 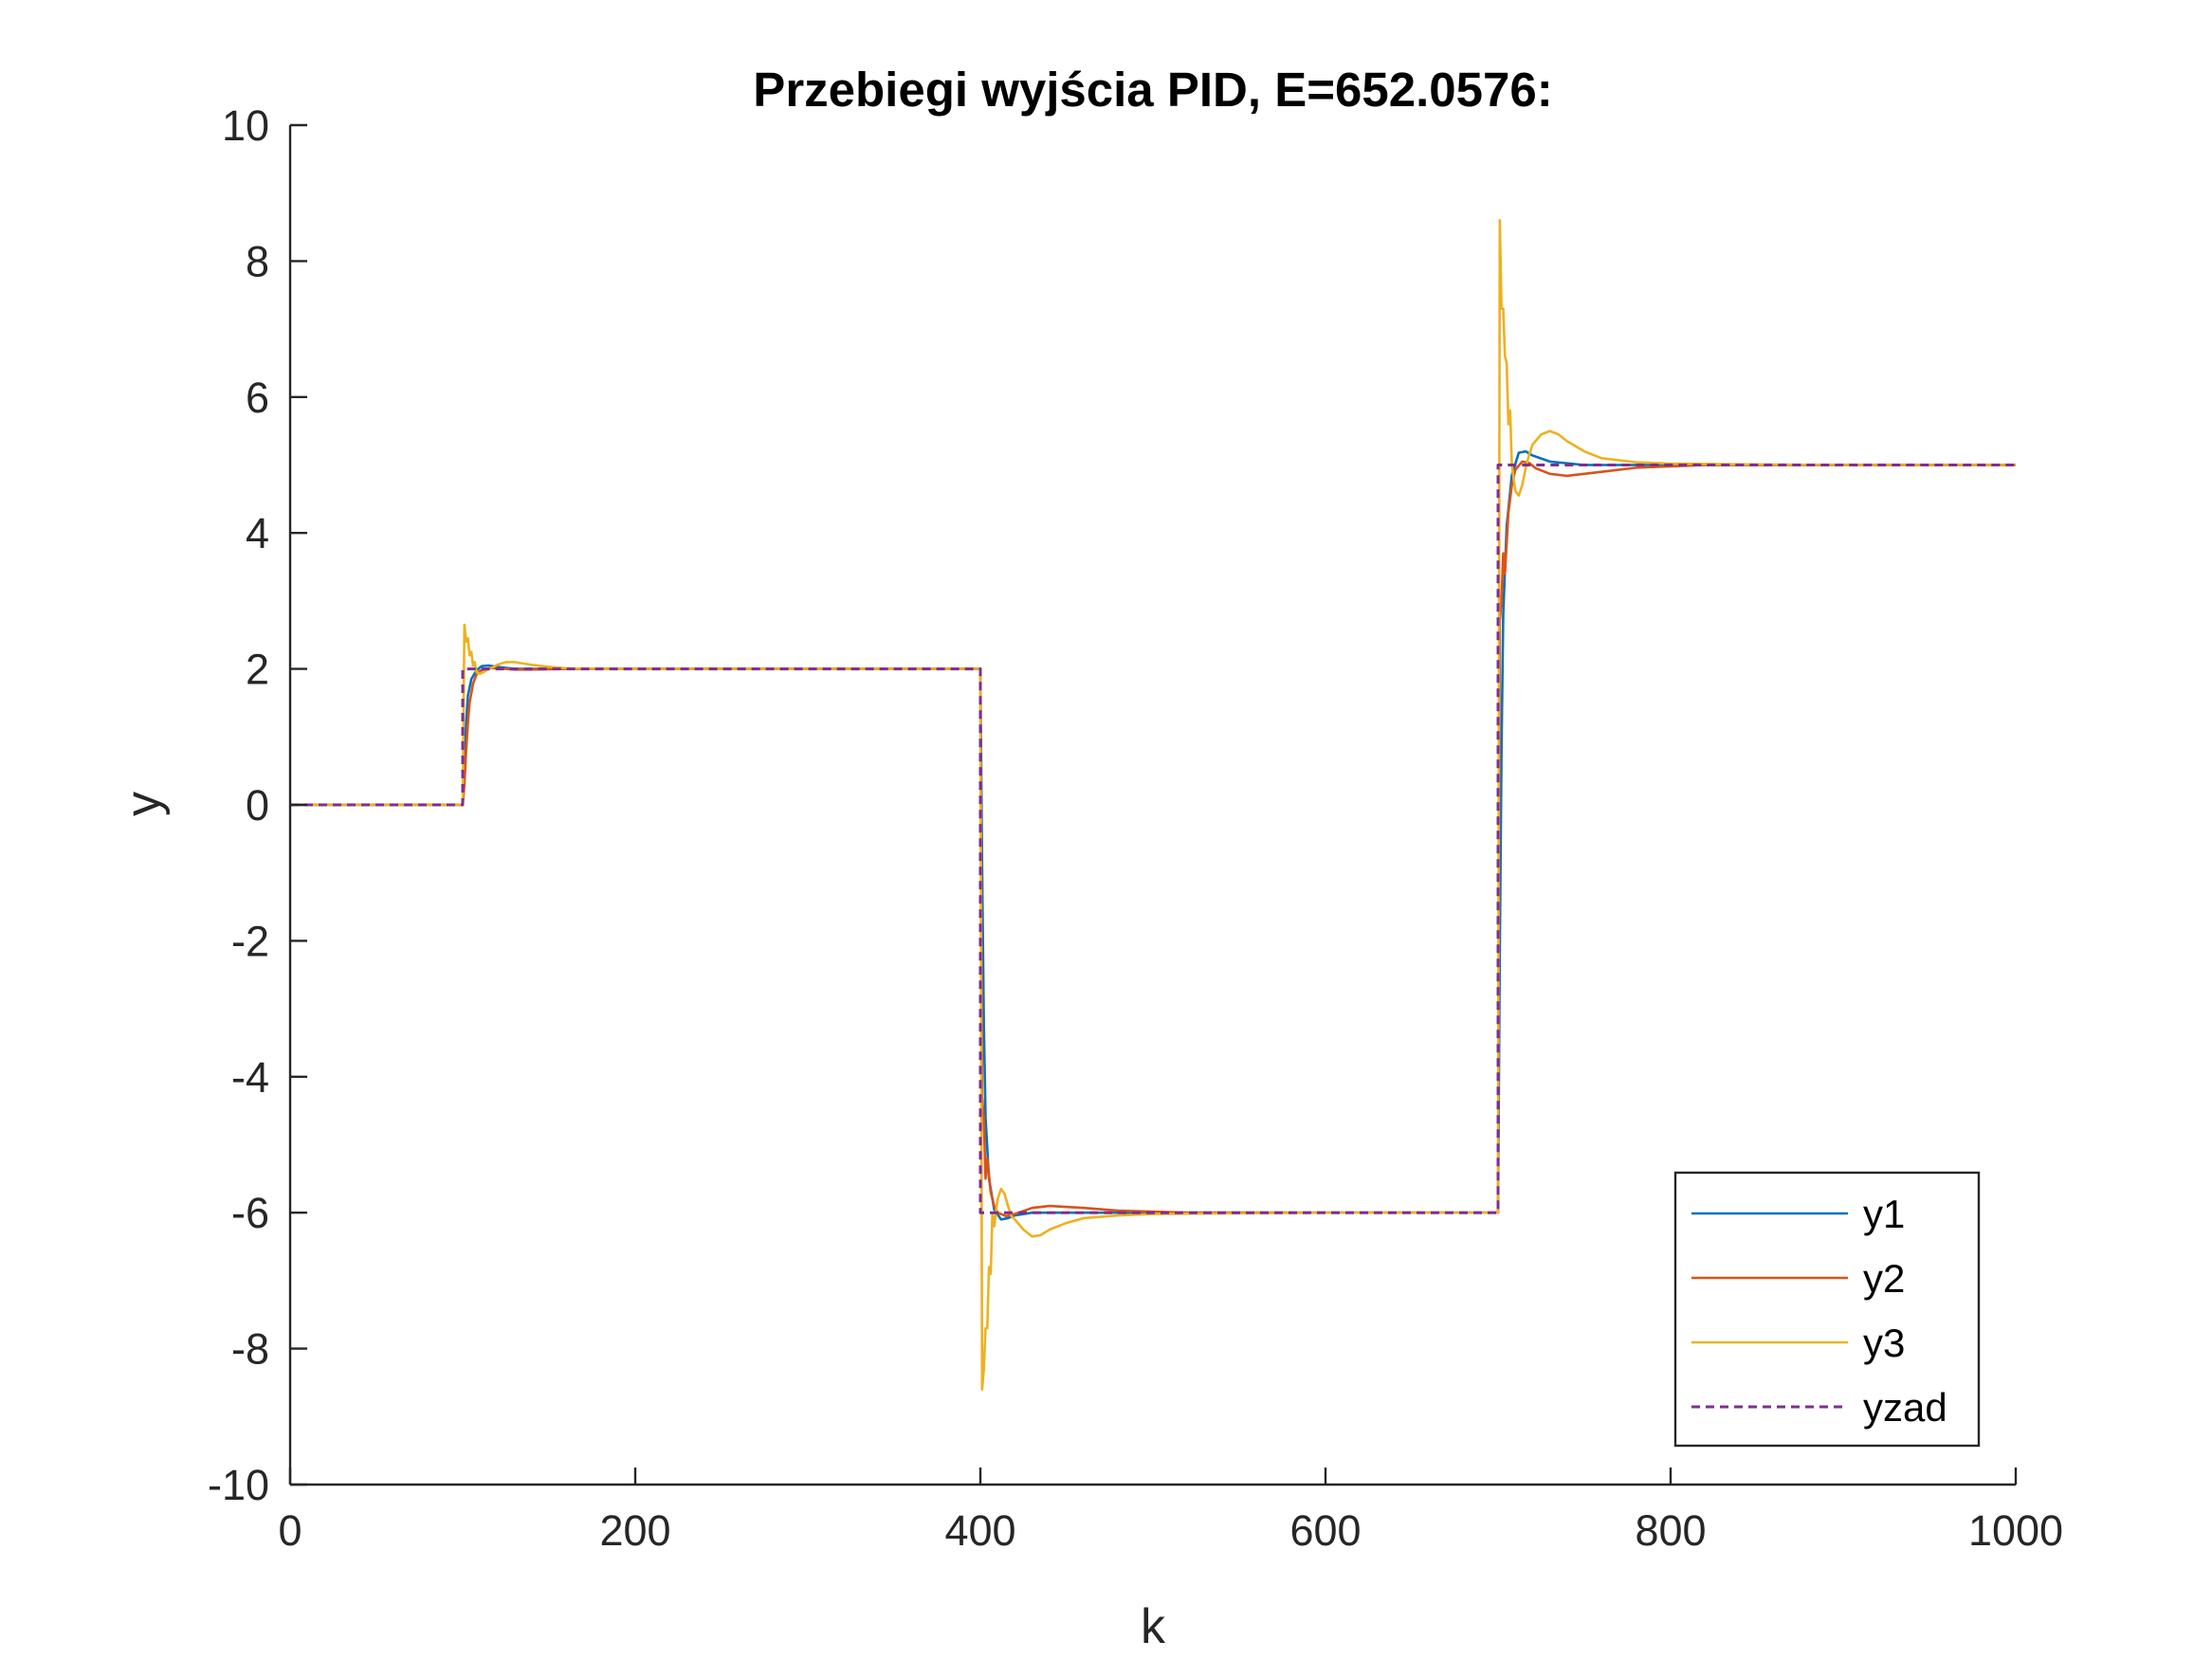 What do you see at coordinates (257, 398) in the screenshot?
I see `y-tick-label: 6` at bounding box center [257, 398].